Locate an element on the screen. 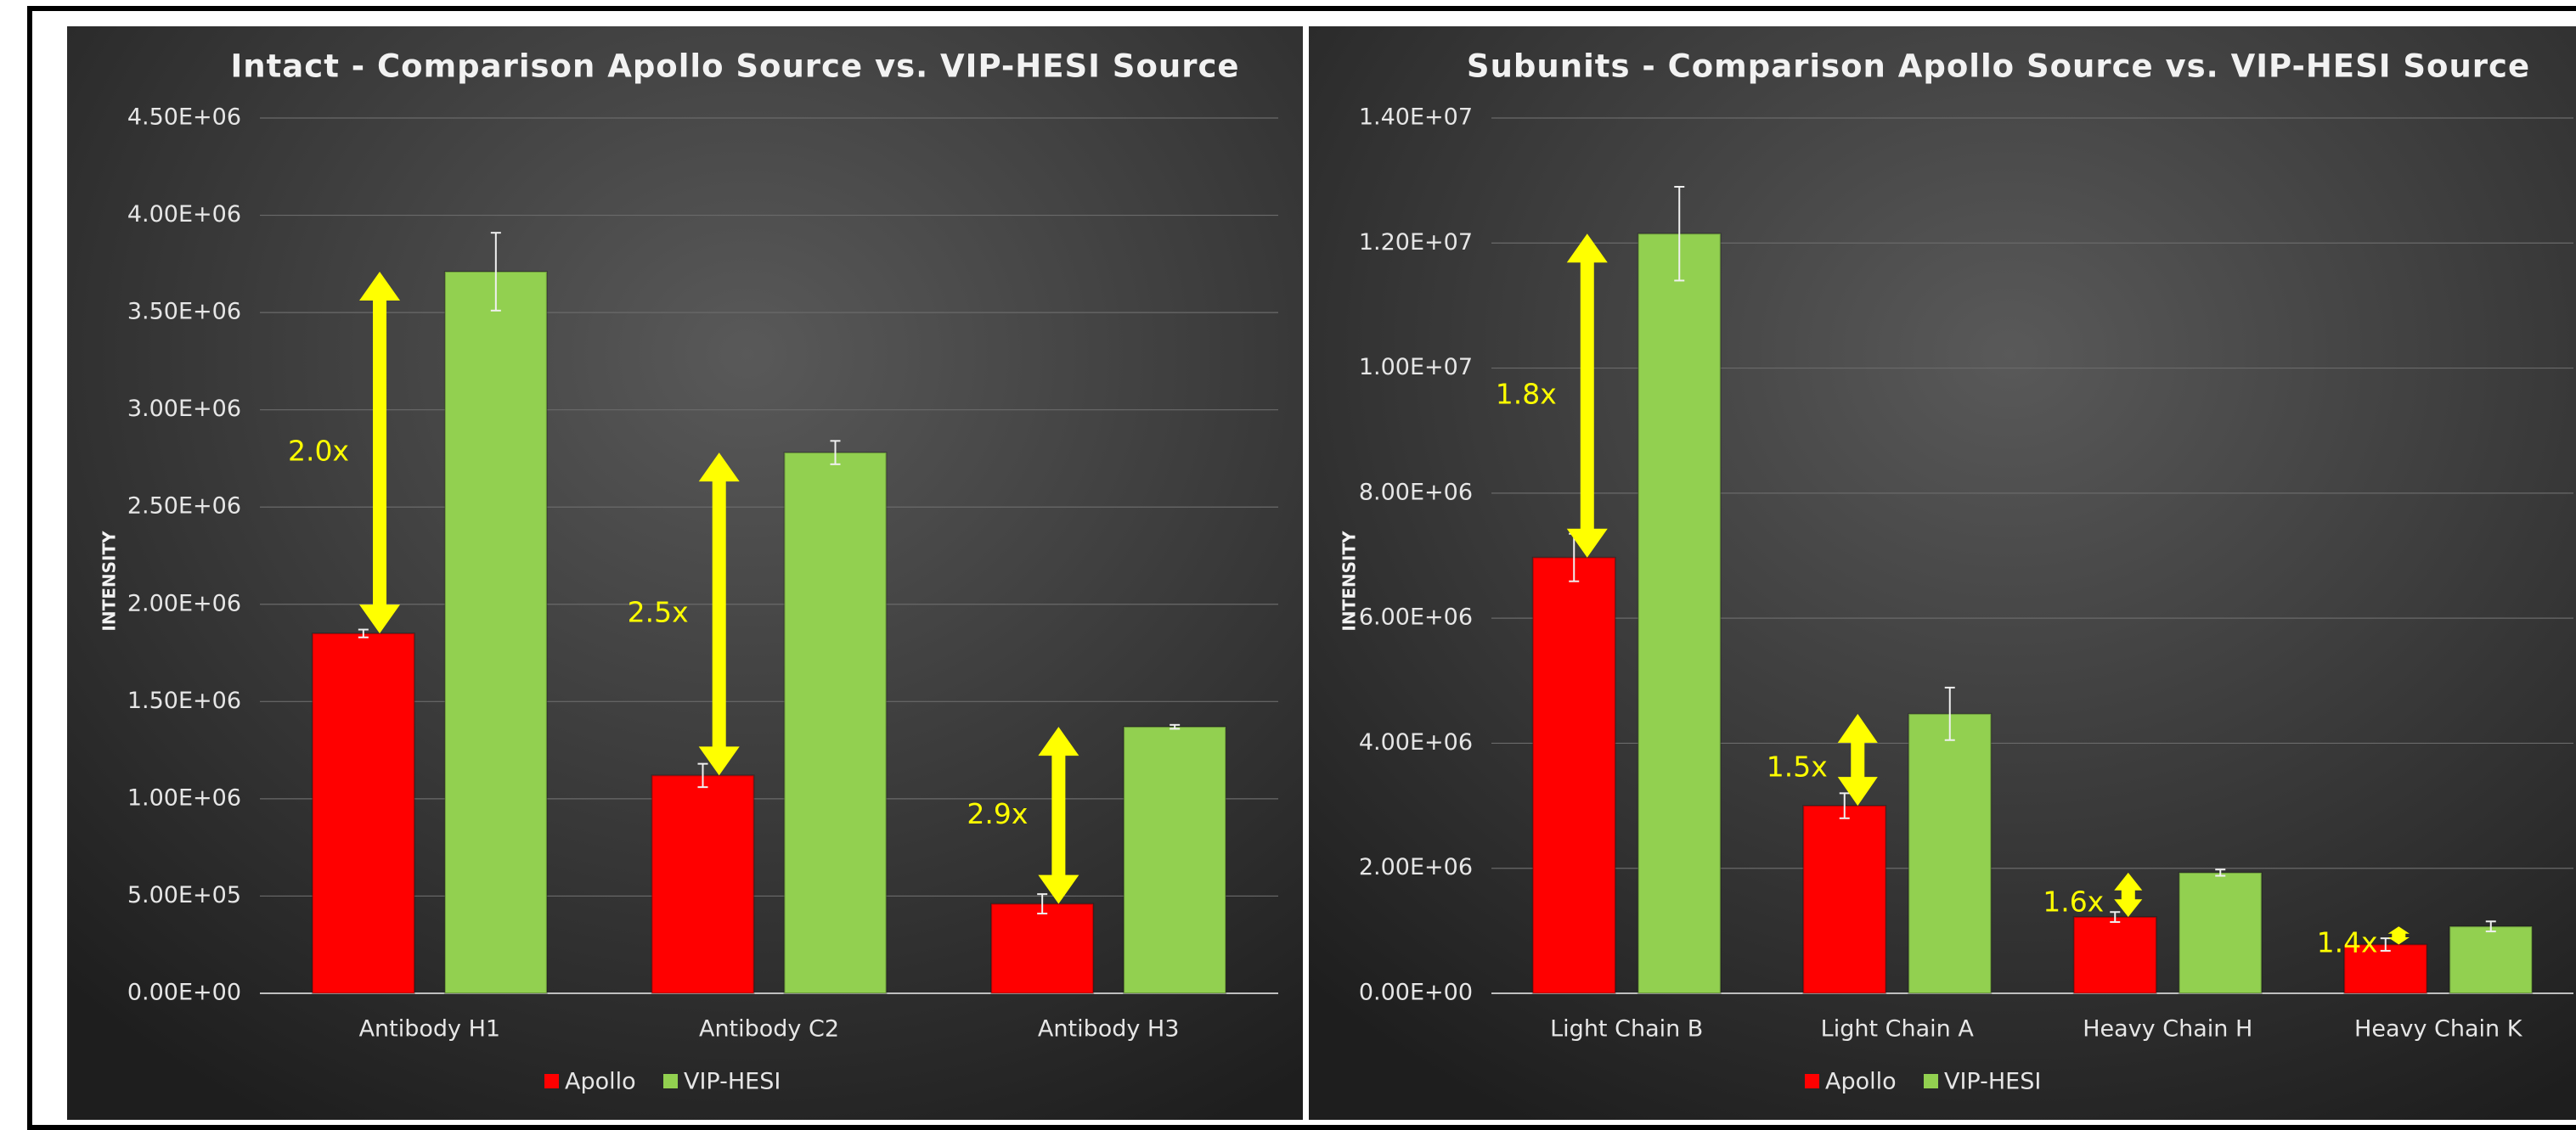 The image size is (2576, 1130). annotation: 1.6x is located at coordinates (2073, 902).